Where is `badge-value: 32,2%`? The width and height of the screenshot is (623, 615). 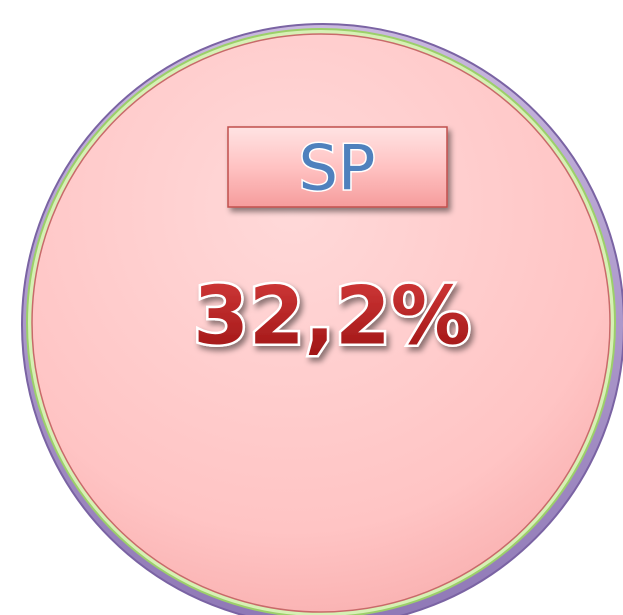
badge-value: 32,2% is located at coordinates (332, 316).